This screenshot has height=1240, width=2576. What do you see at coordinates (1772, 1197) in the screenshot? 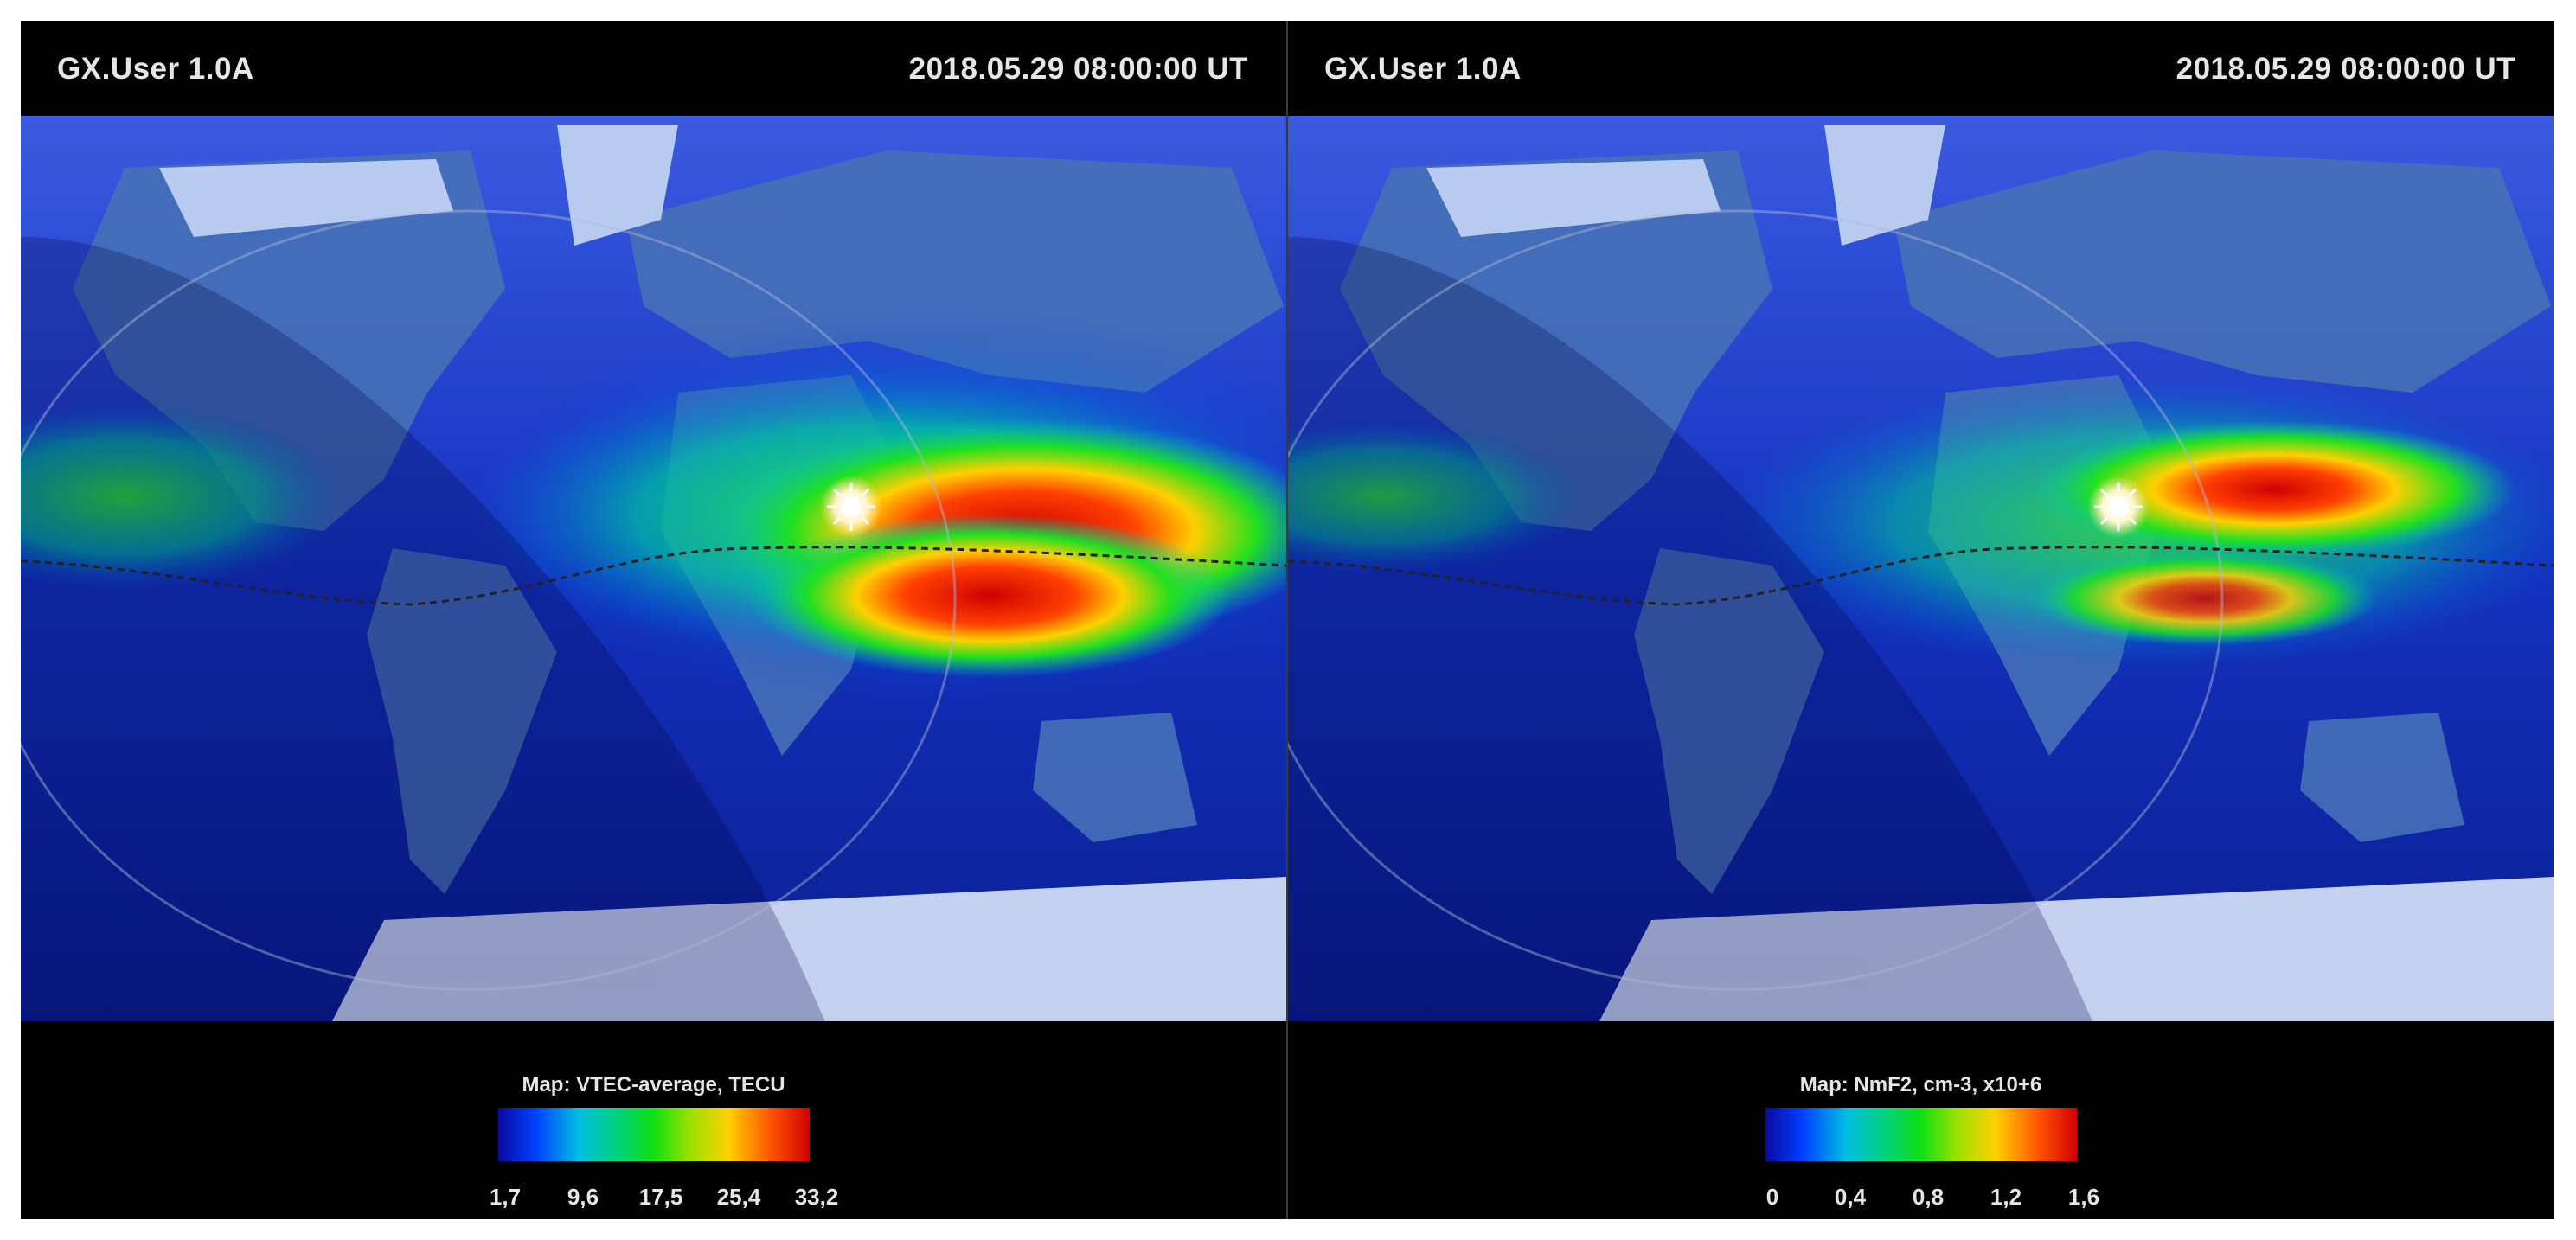
I see `legend-tick: 0` at bounding box center [1772, 1197].